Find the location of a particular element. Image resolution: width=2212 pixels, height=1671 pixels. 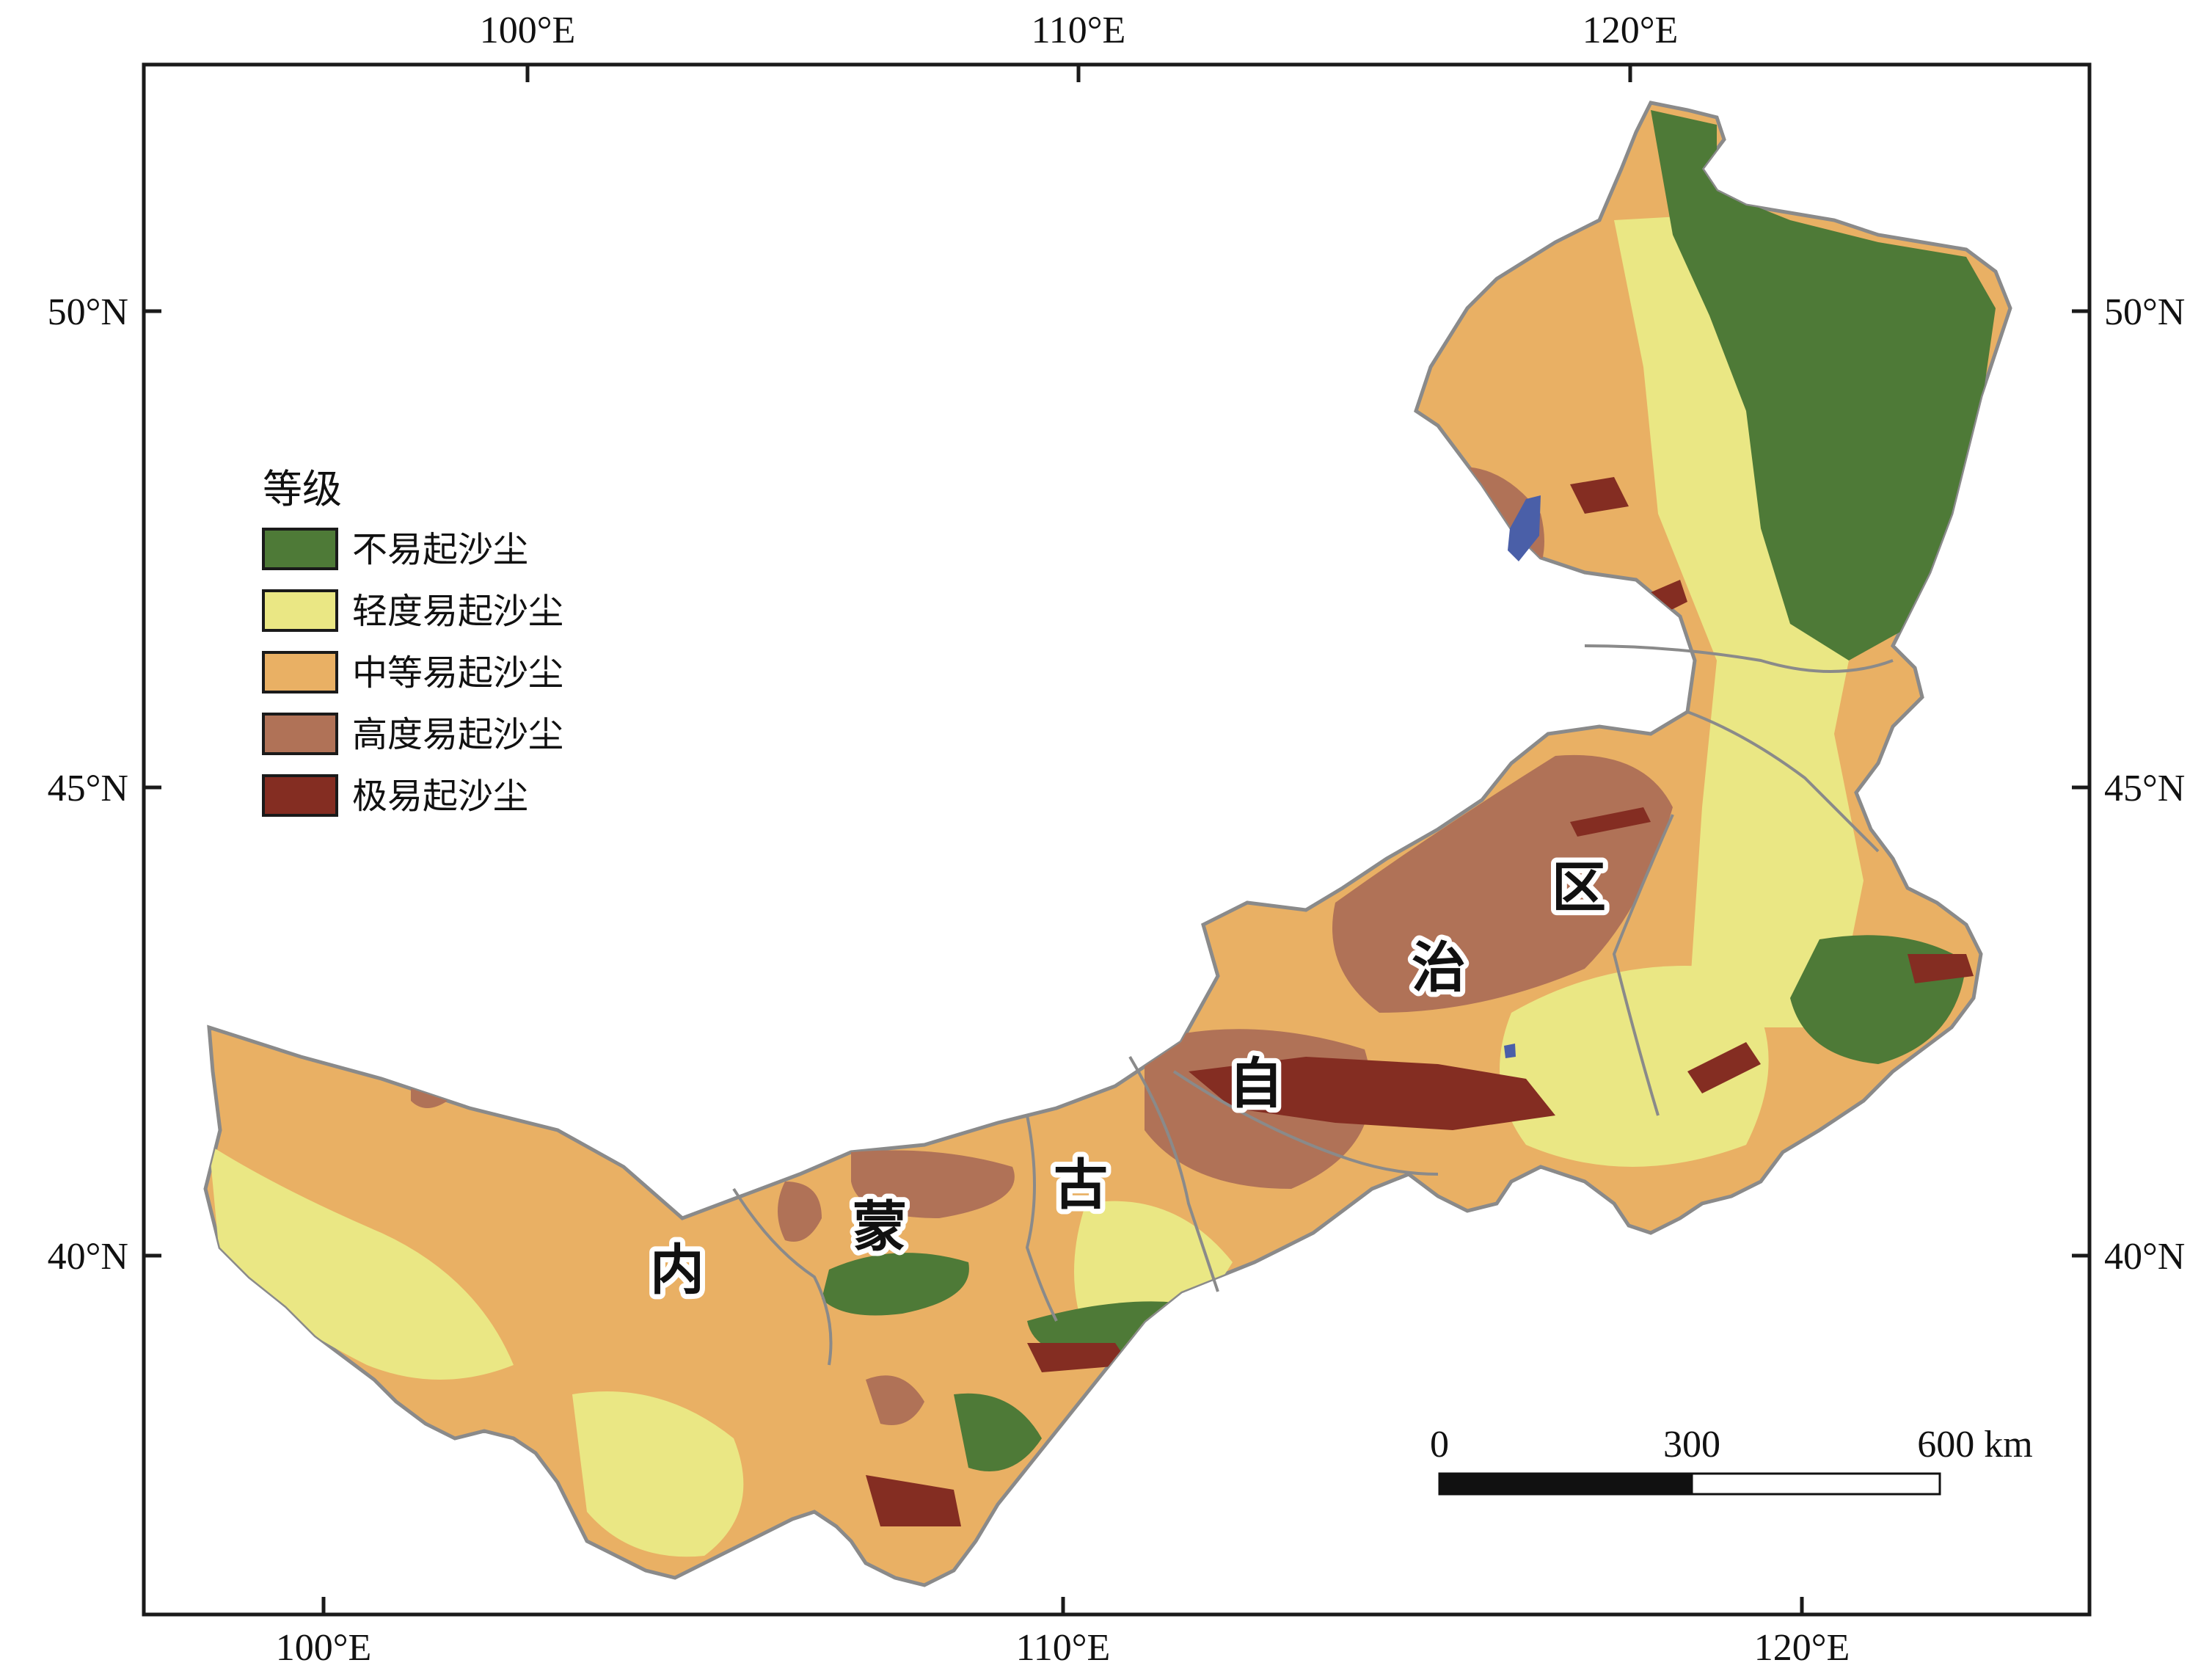

green-patch-greater-khingan is located at coordinates (1823, 385).